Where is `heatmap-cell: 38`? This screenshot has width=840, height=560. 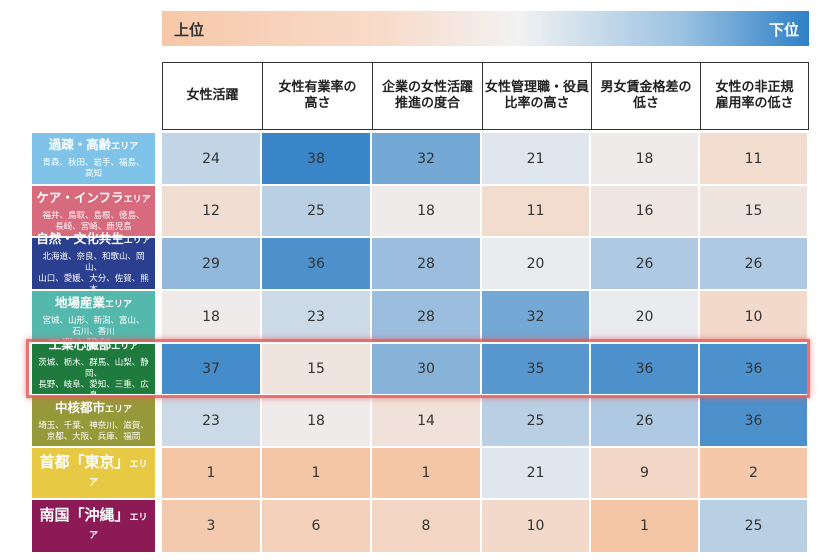
heatmap-cell: 38 is located at coordinates (316, 158).